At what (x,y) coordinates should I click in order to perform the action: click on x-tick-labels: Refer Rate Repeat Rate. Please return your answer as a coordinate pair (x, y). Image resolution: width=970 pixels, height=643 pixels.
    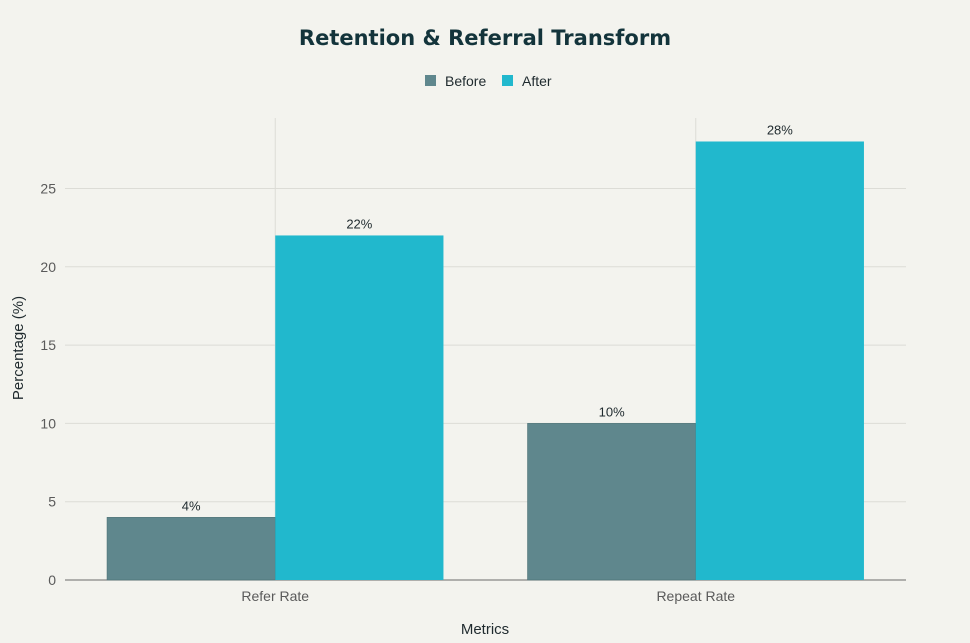
    Looking at the image, I should click on (488, 596).